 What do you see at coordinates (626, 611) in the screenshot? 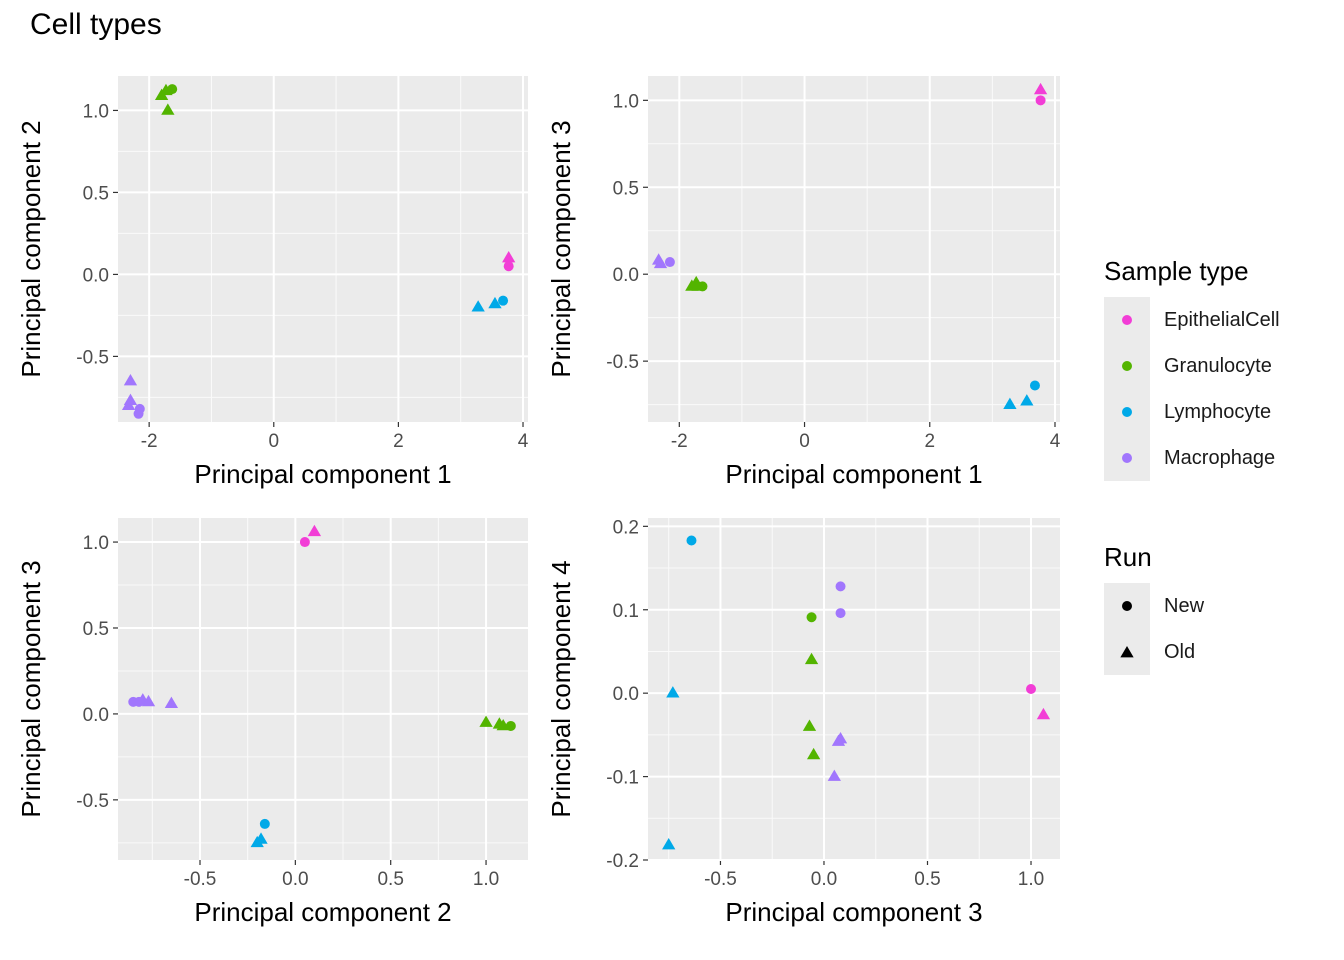
I see `y-tick-label: 0.1` at bounding box center [626, 611].